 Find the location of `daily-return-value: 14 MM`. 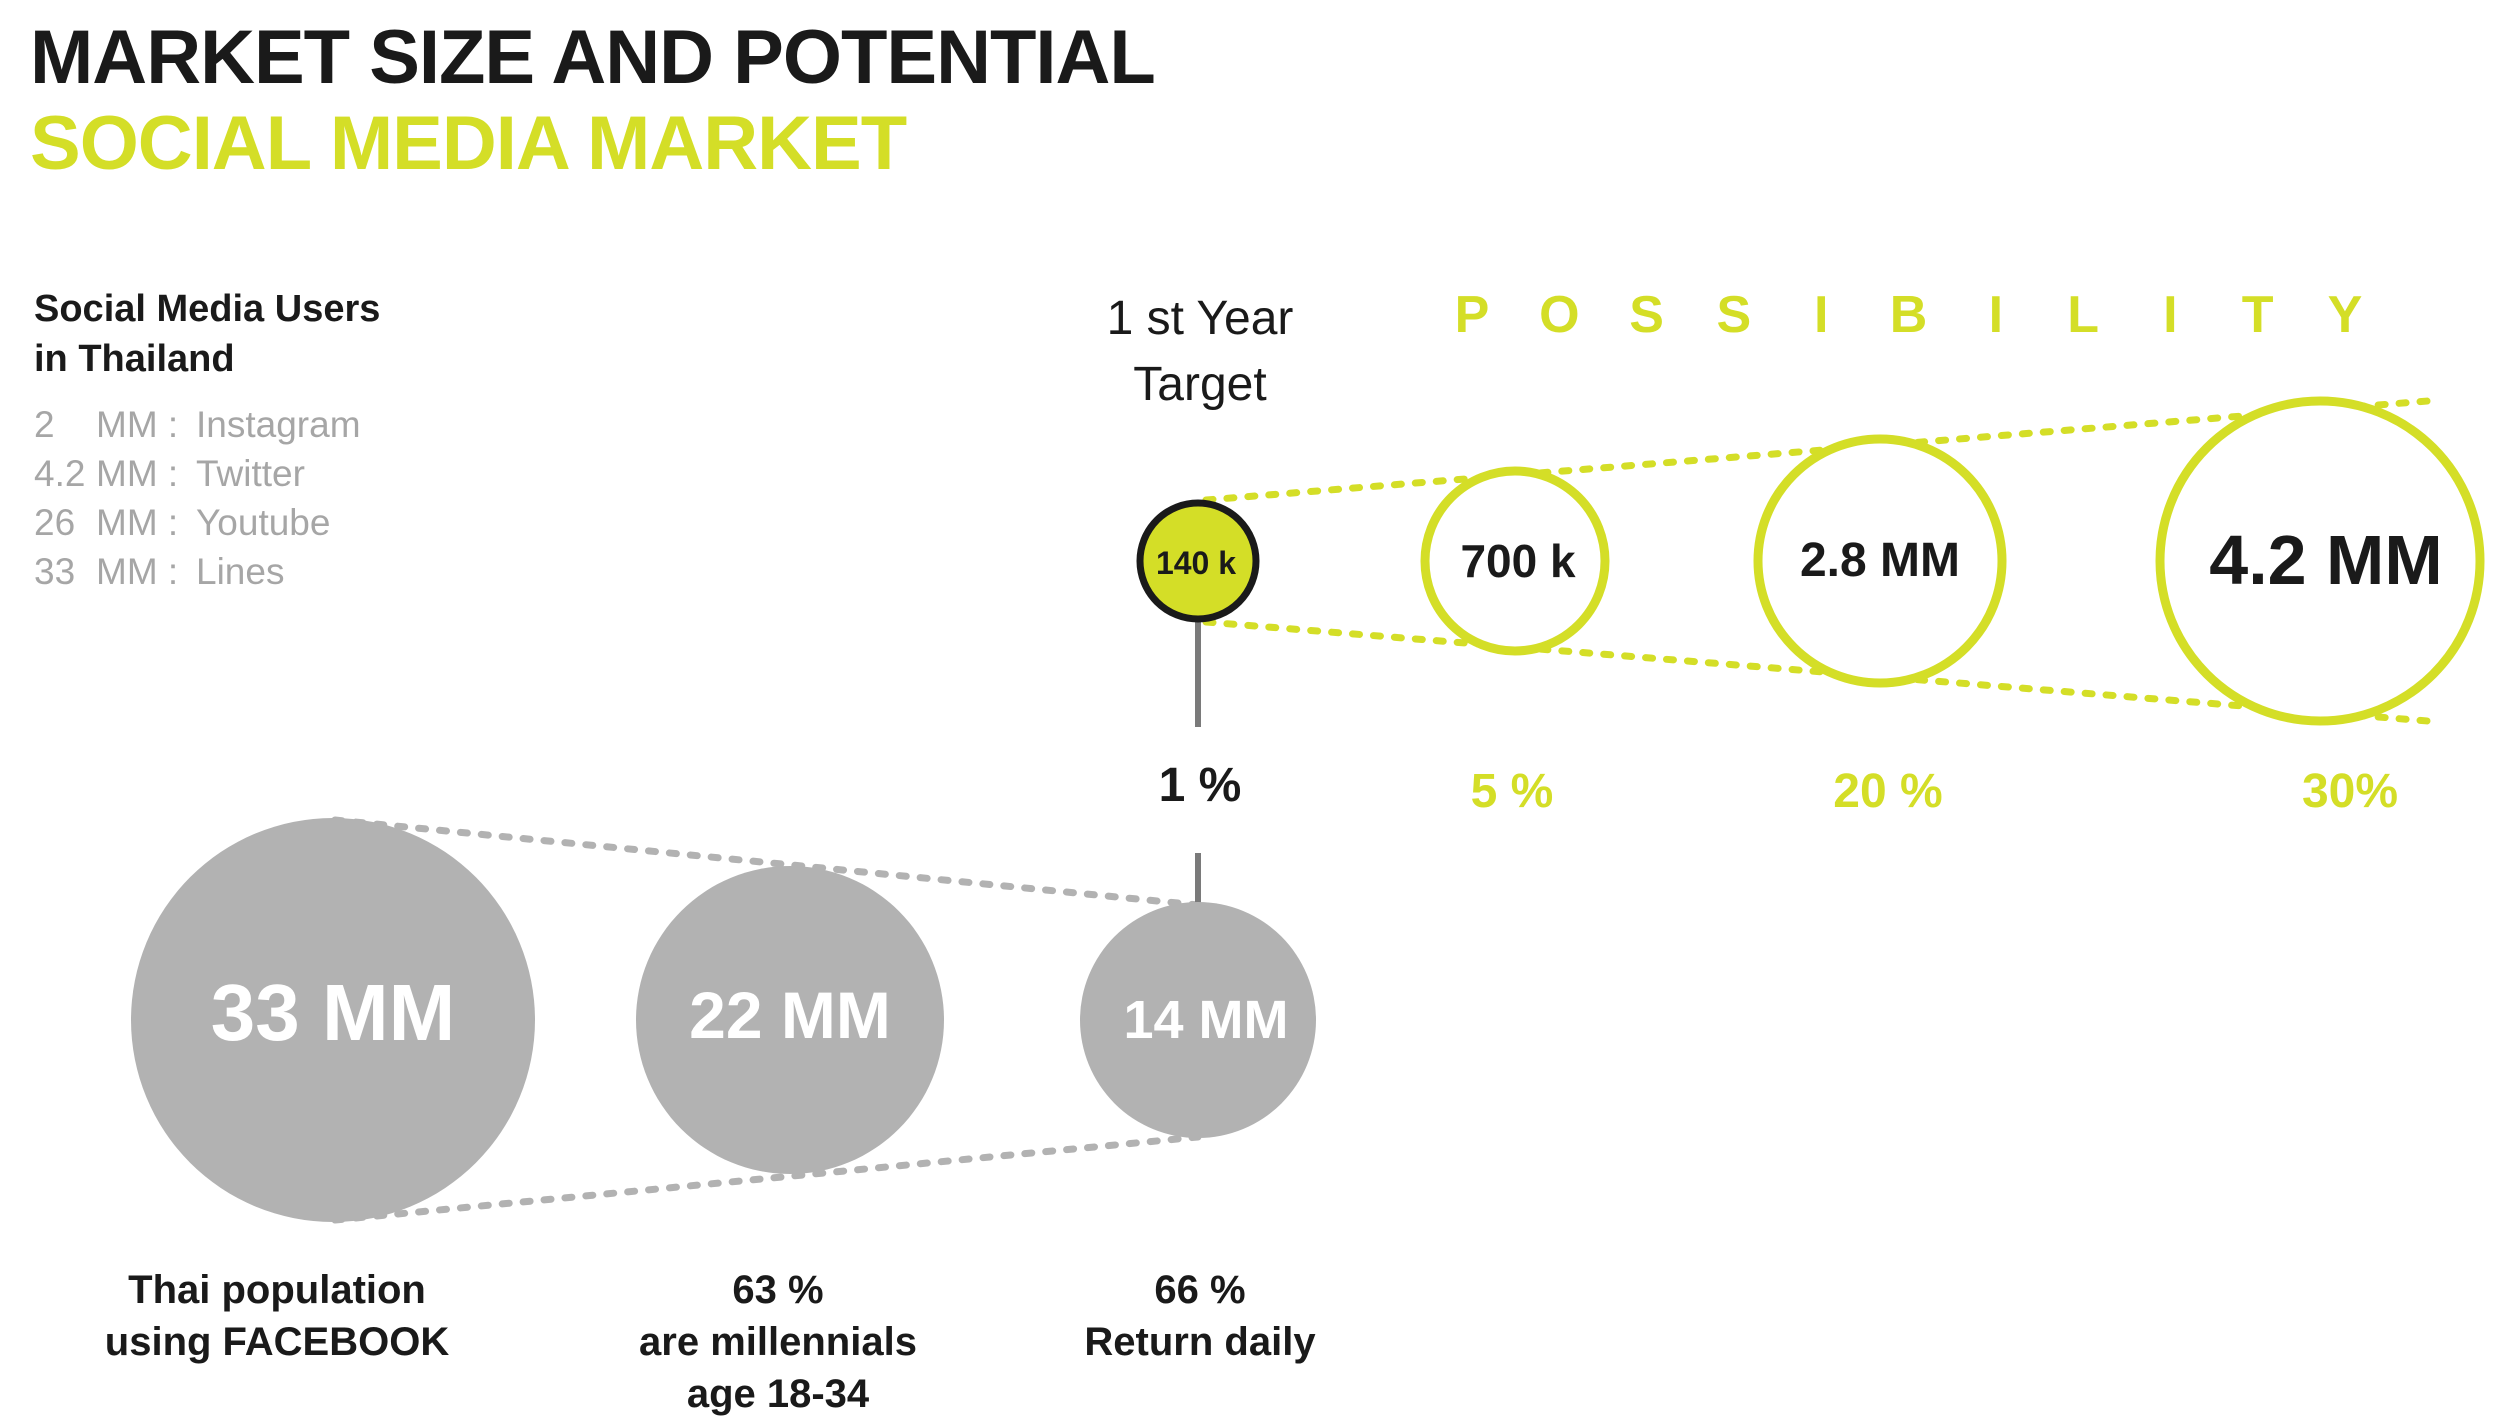

daily-return-value: 14 MM is located at coordinates (1205, 1020).